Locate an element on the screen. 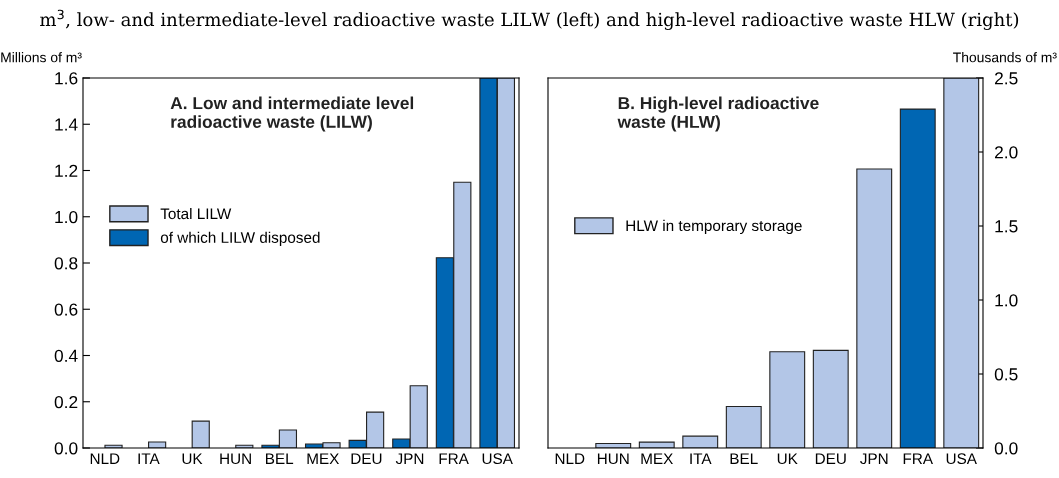  y2-tick-label: 0.5 is located at coordinates (1006, 374).